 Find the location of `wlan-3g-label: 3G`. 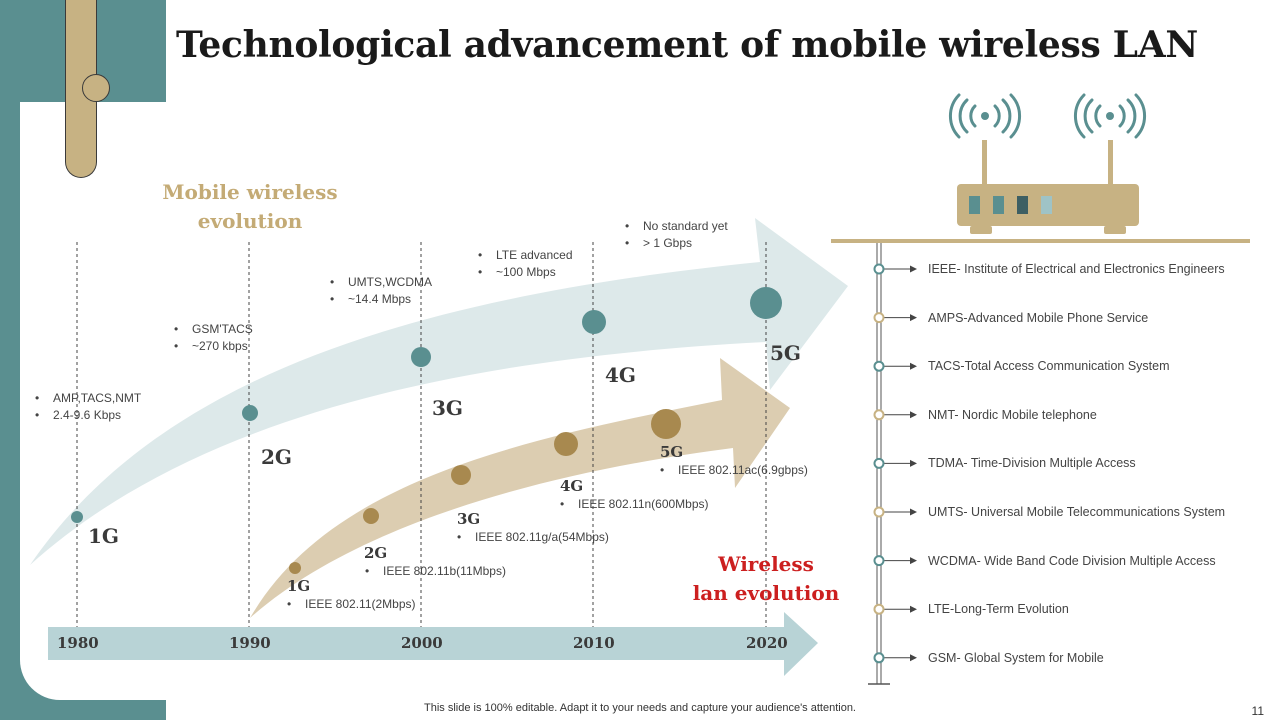

wlan-3g-label: 3G is located at coordinates (468, 519).